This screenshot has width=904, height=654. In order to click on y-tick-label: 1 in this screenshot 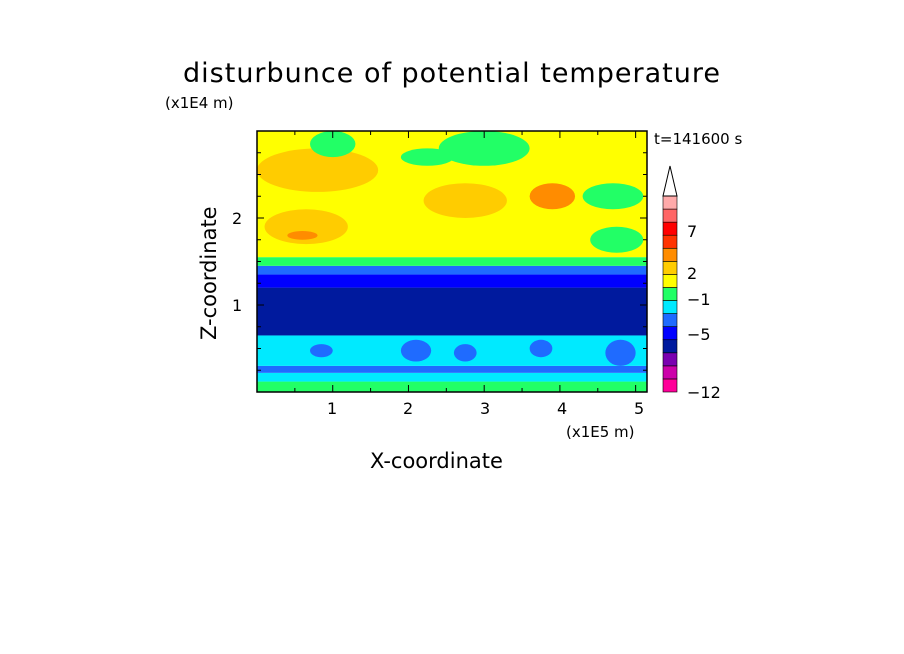, I will do `click(237, 305)`.